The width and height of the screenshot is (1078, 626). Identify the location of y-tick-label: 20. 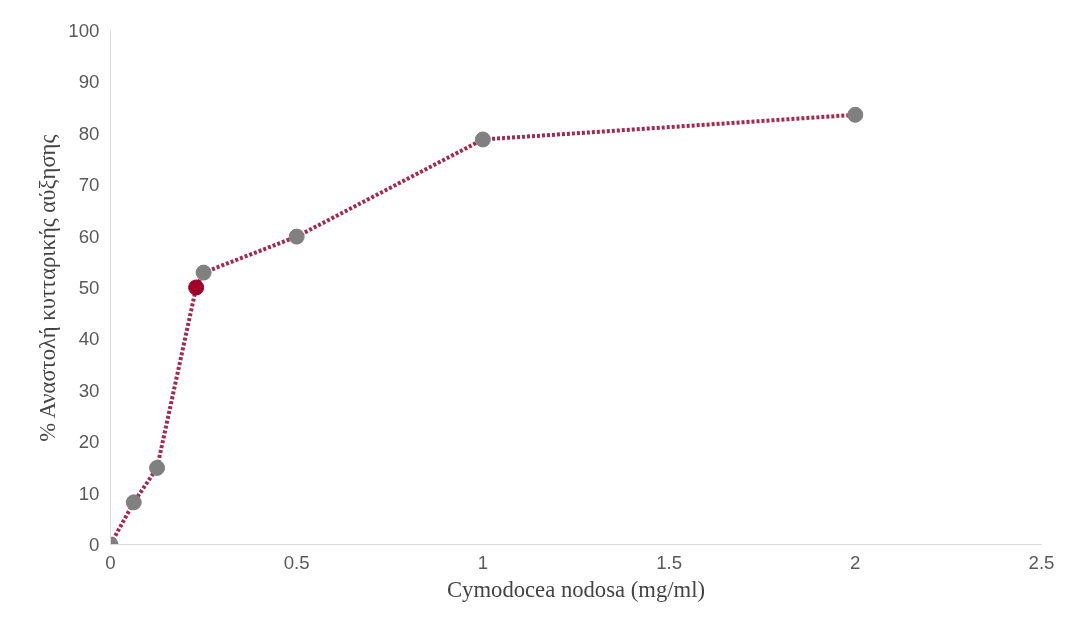
(89, 442).